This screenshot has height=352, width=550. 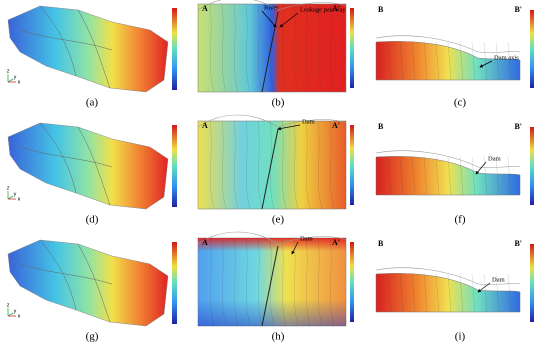 I want to click on annotation: River, so click(x=271, y=7).